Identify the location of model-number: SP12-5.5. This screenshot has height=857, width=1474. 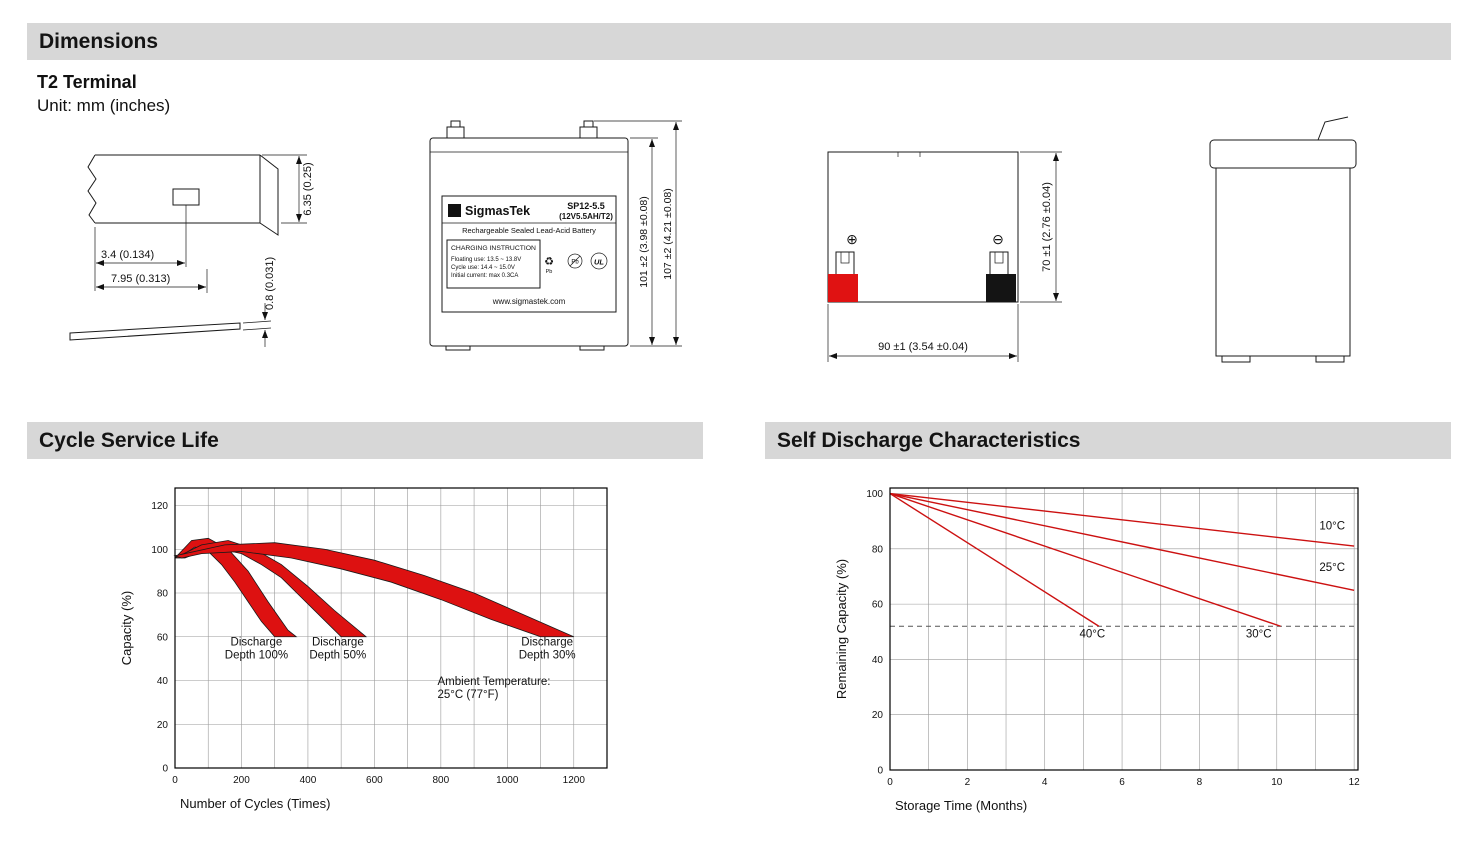
(586, 206).